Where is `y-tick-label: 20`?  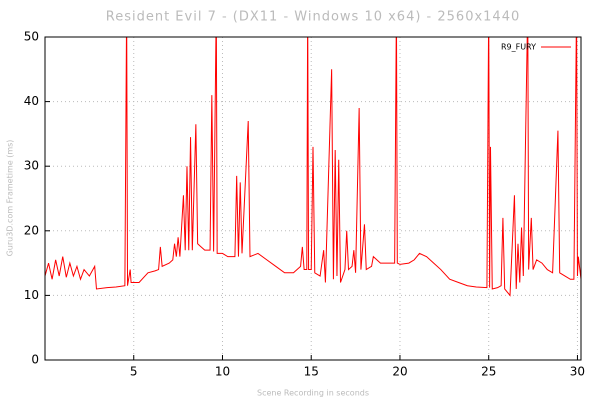 y-tick-label: 20 is located at coordinates (31, 230).